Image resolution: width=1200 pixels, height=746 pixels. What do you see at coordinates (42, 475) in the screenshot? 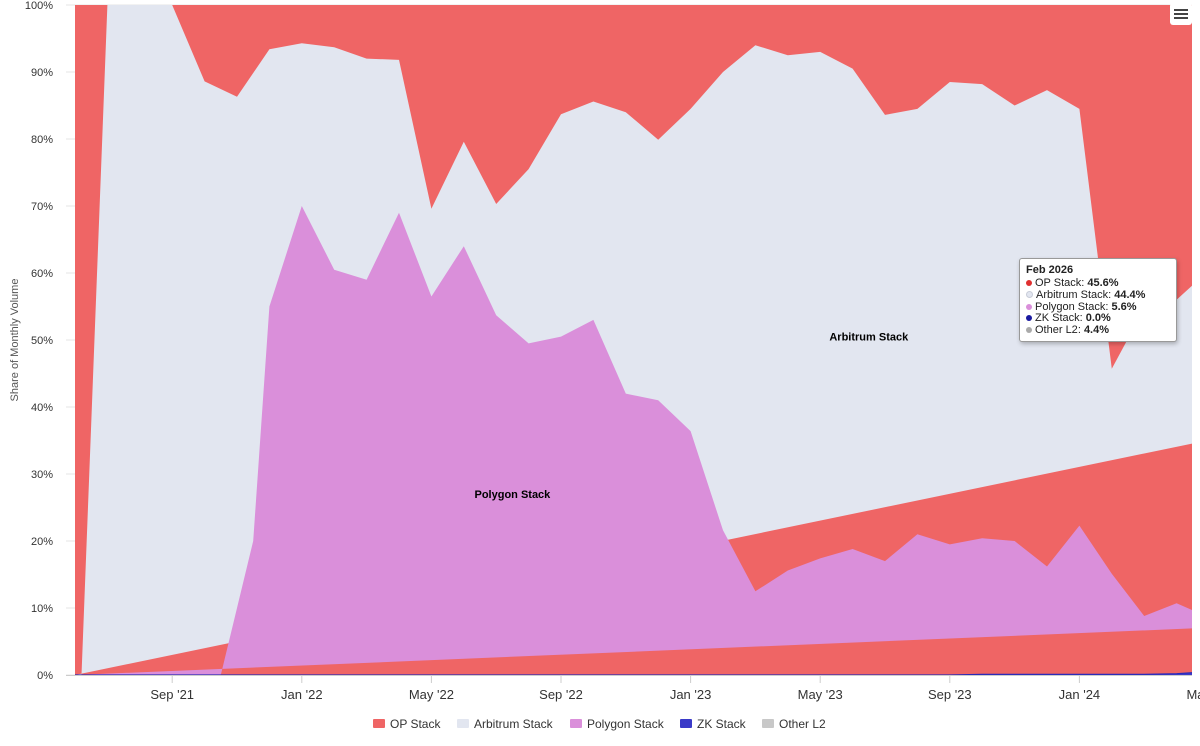
I see `y-tick-label: 30%` at bounding box center [42, 475].